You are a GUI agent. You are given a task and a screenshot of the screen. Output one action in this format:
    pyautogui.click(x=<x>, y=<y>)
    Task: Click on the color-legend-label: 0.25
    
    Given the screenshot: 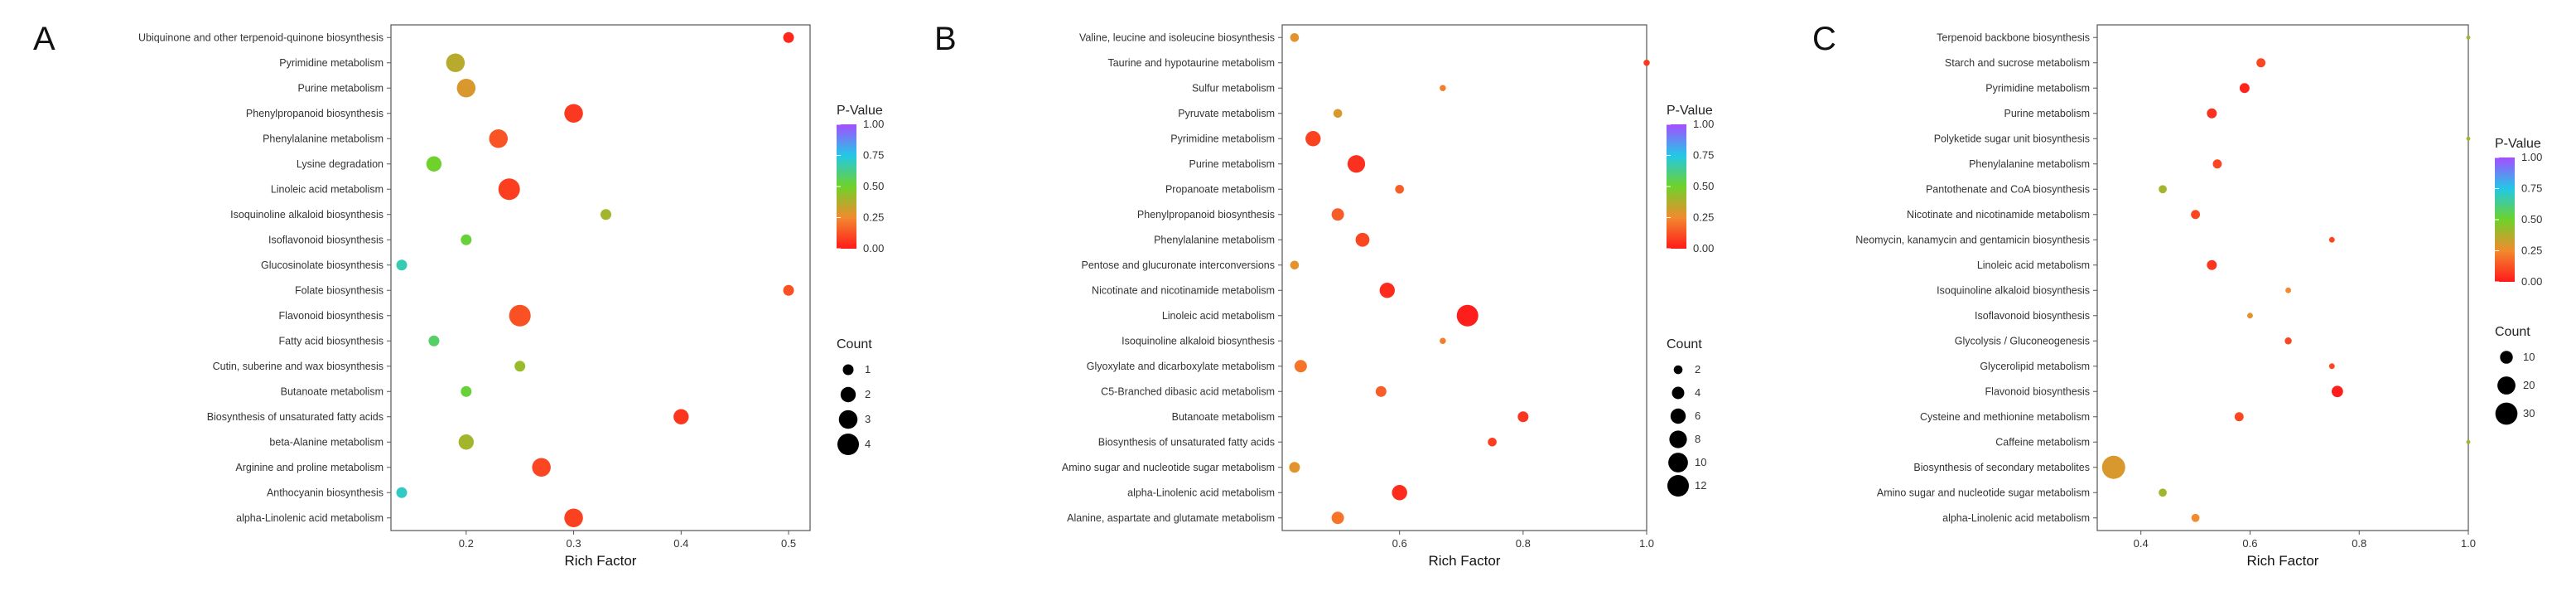 What is the action you would take?
    pyautogui.click(x=2532, y=251)
    